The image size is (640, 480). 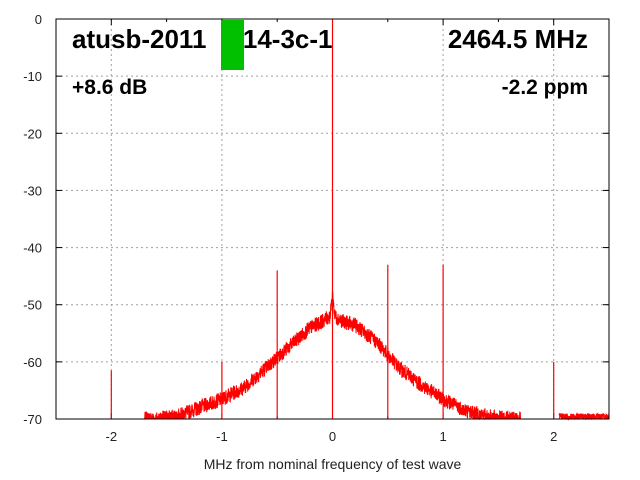 What do you see at coordinates (32, 362) in the screenshot?
I see `y-tick-label: -60` at bounding box center [32, 362].